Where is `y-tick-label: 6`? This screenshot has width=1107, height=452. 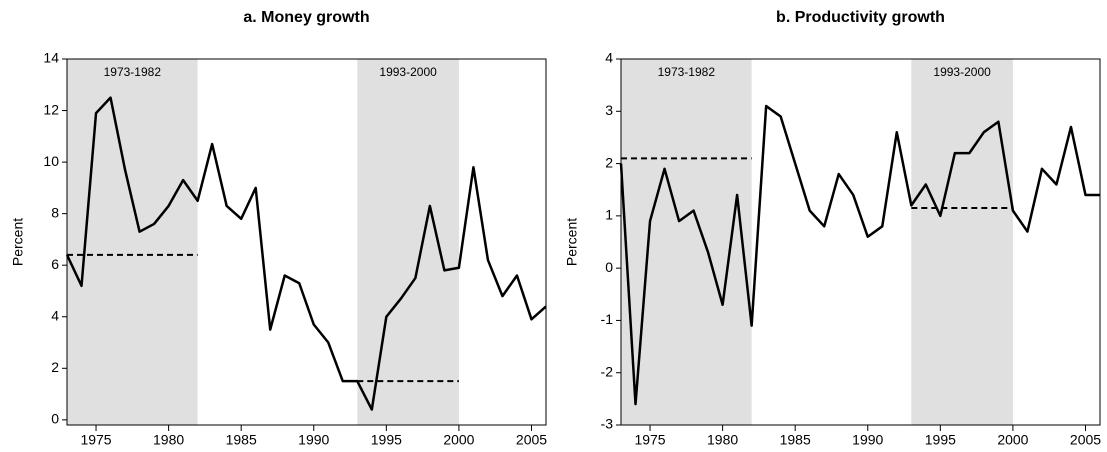
y-tick-label: 6 is located at coordinates (55, 264).